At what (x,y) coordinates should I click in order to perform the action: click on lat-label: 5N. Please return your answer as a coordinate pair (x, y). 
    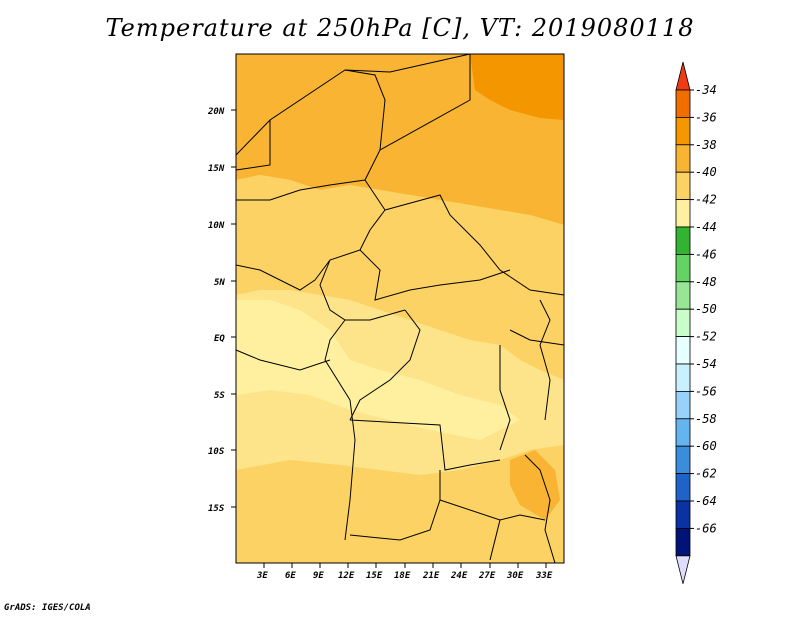
    Looking at the image, I should click on (219, 283).